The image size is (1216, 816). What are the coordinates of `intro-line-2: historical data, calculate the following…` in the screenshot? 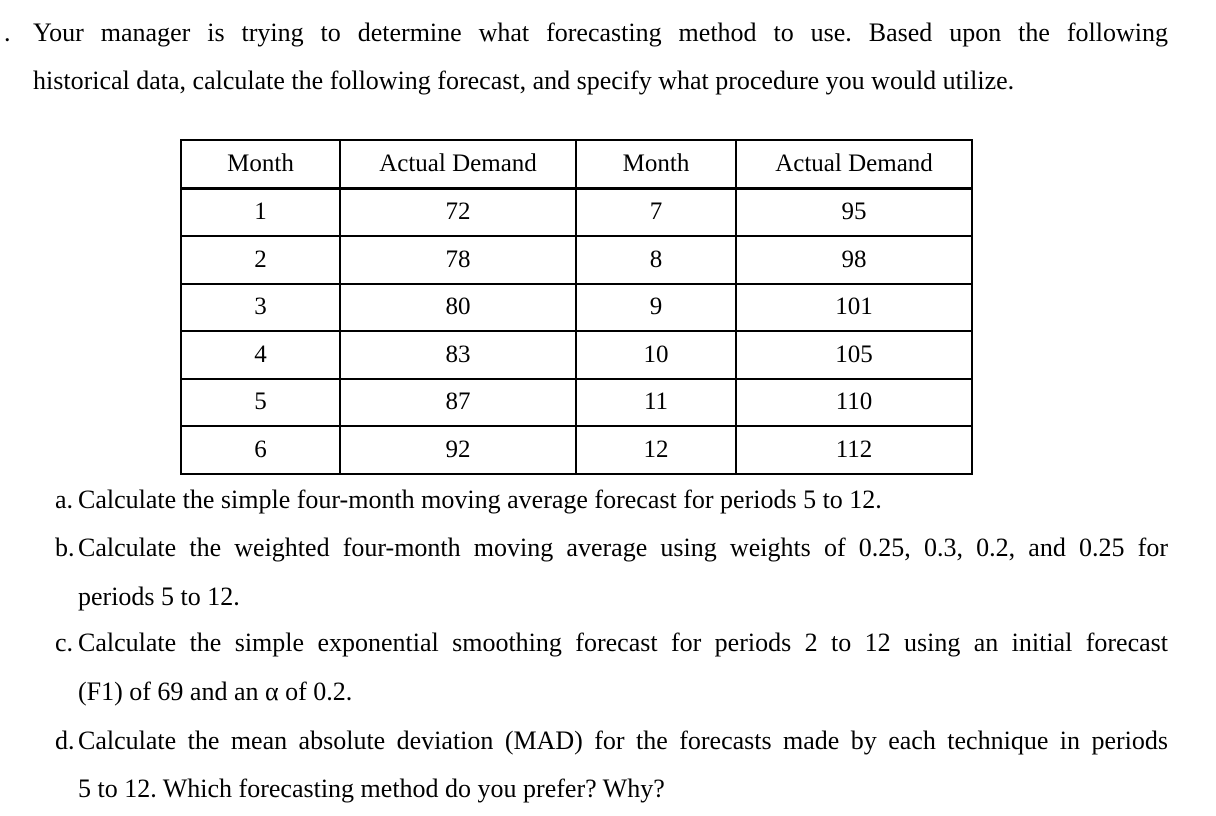 It's located at (524, 80).